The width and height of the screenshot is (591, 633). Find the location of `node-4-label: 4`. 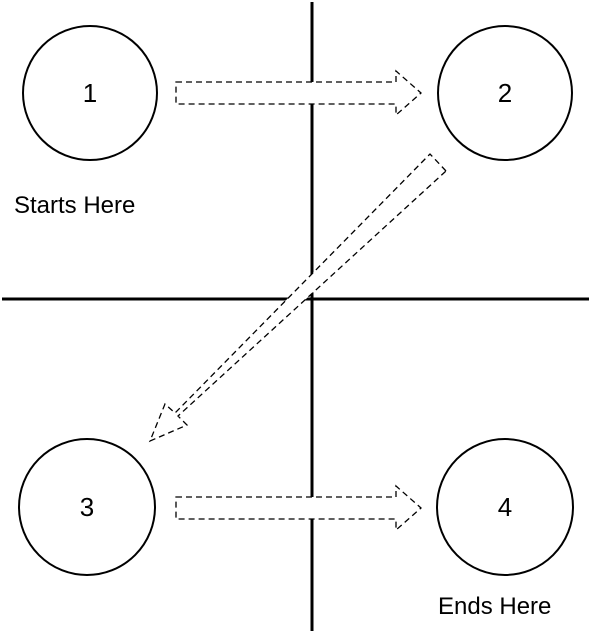

node-4-label: 4 is located at coordinates (505, 507).